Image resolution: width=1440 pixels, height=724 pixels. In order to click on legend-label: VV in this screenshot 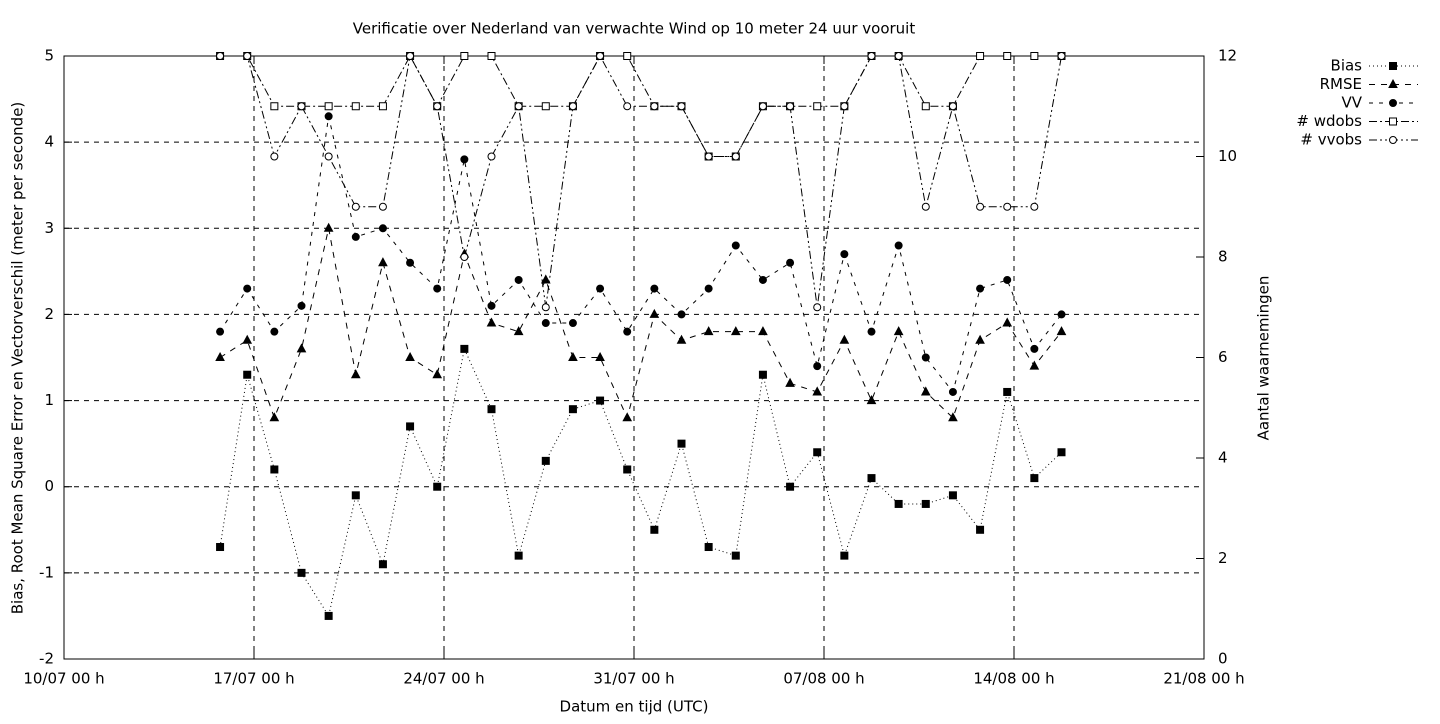, I will do `click(1351, 103)`.